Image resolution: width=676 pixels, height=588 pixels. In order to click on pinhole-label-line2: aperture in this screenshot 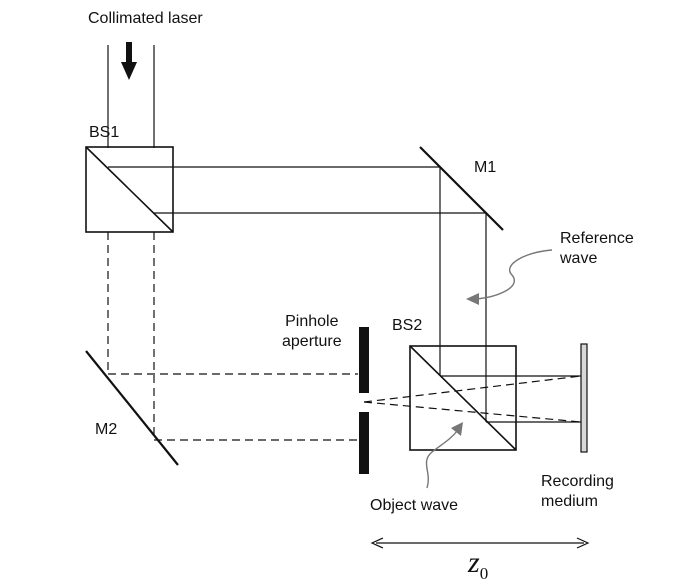, I will do `click(312, 341)`.